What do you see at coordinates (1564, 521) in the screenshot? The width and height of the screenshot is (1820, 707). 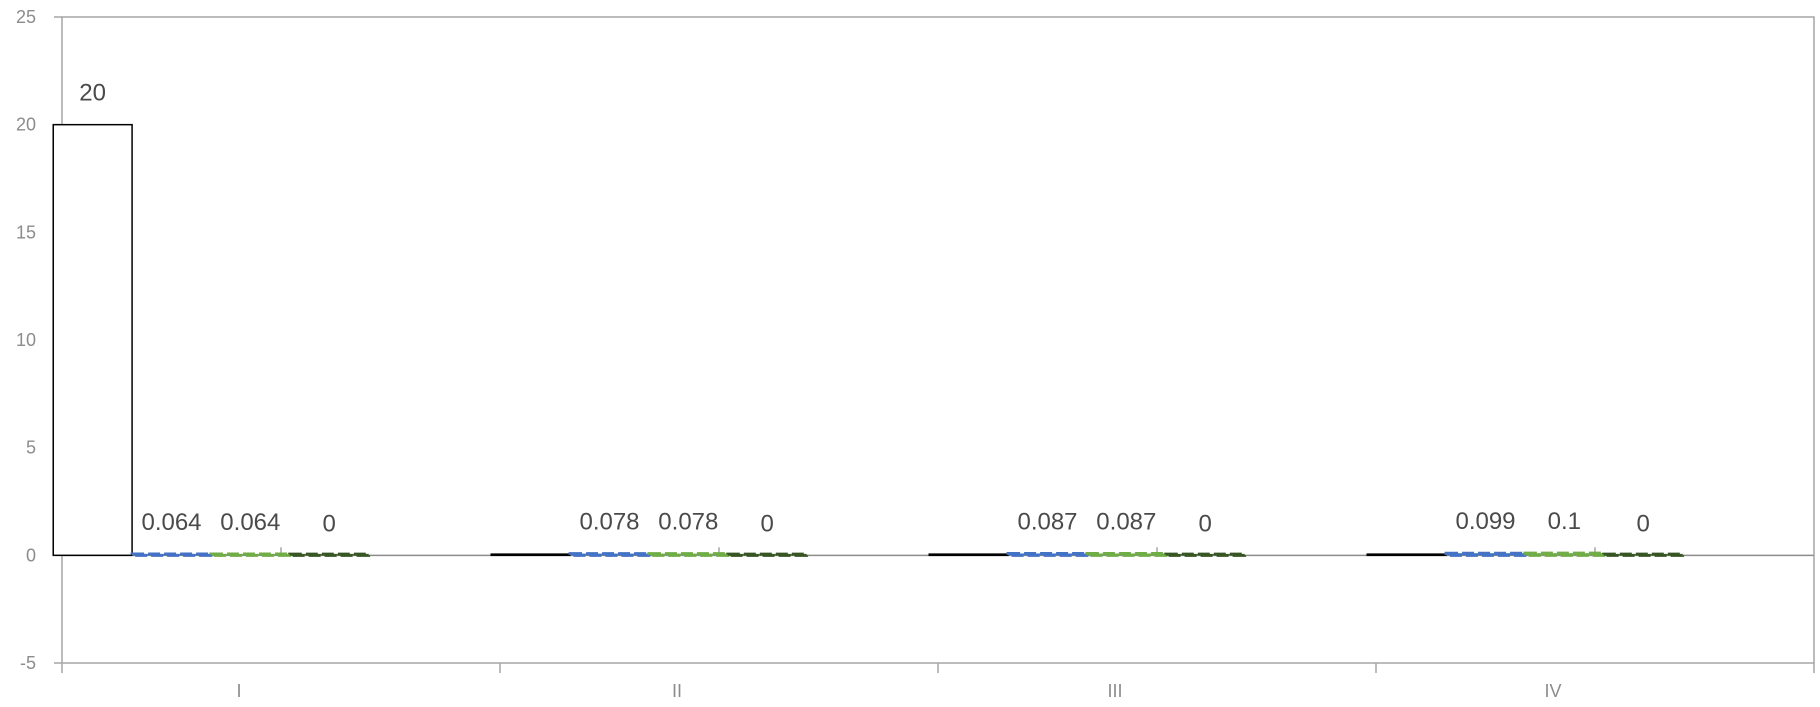 I see `data-label: 0.1` at bounding box center [1564, 521].